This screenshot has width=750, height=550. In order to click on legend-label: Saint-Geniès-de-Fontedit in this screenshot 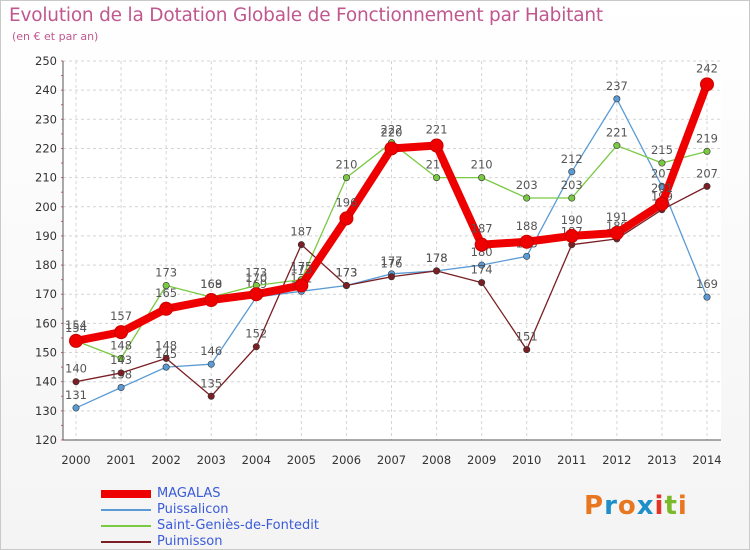, I will do `click(238, 525)`.